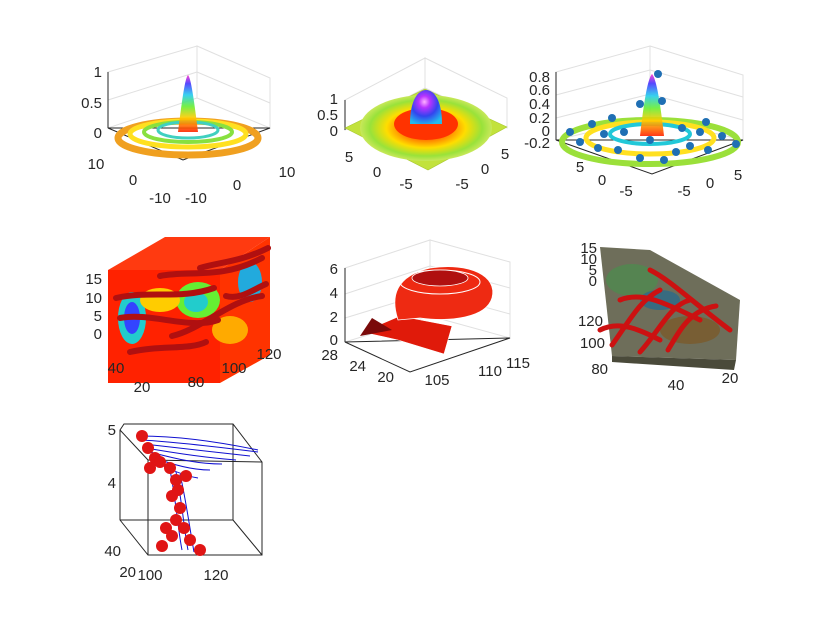 This screenshot has width=840, height=630. I want to click on p6-ztick: 0, so click(593, 281).